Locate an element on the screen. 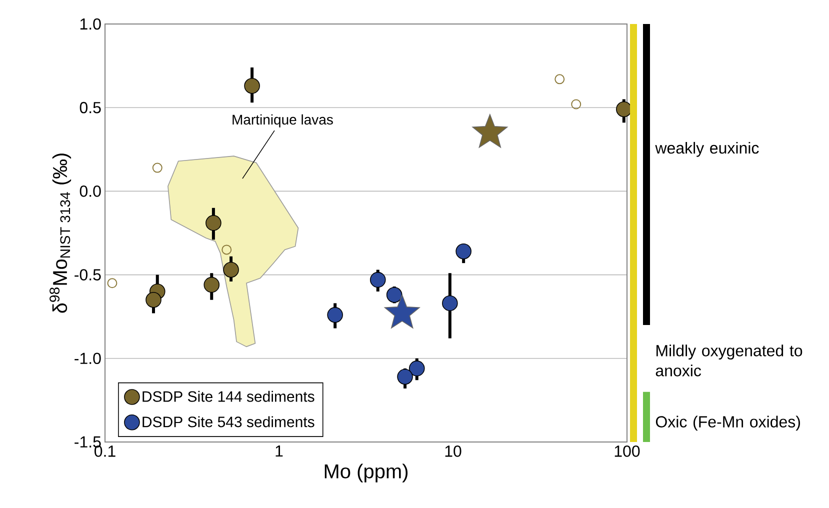 This screenshot has width=829, height=508. y-tick-label: -1.0 is located at coordinates (87, 358).